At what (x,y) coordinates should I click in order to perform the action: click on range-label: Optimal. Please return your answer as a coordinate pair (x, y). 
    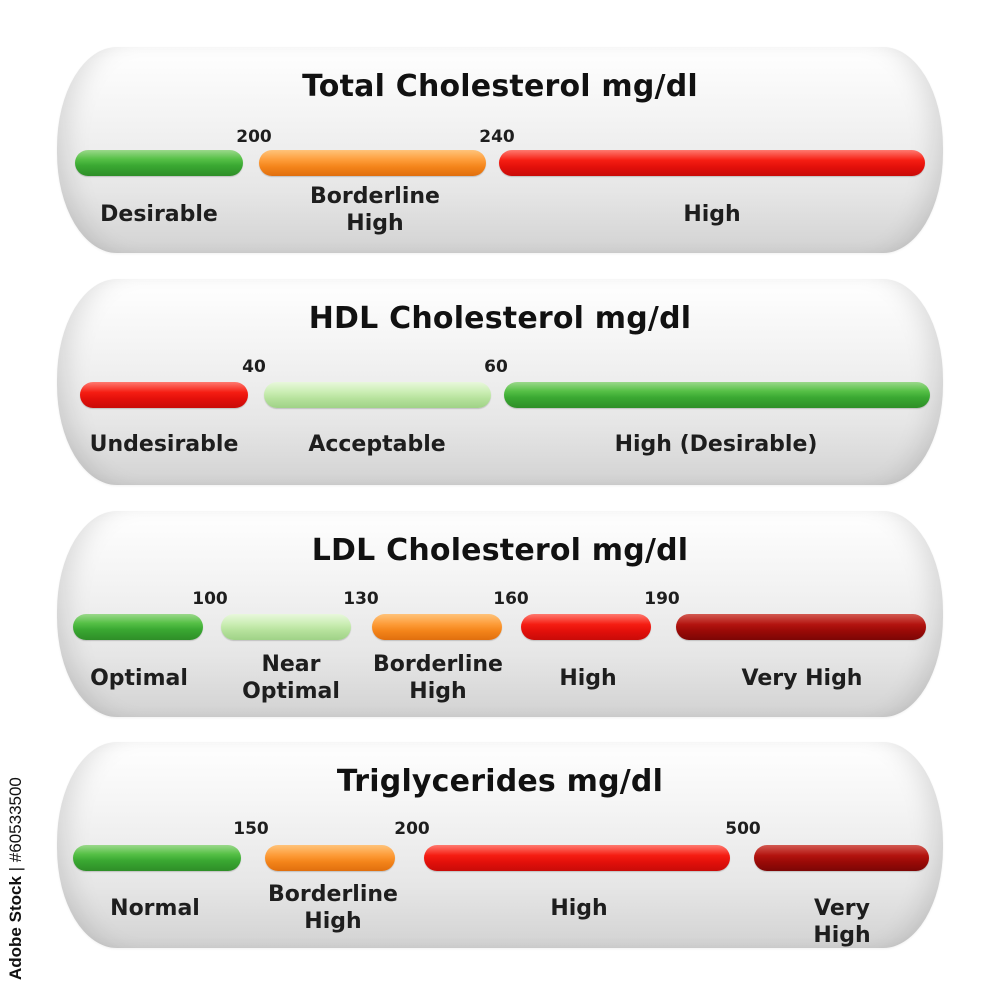
    Looking at the image, I should click on (139, 678).